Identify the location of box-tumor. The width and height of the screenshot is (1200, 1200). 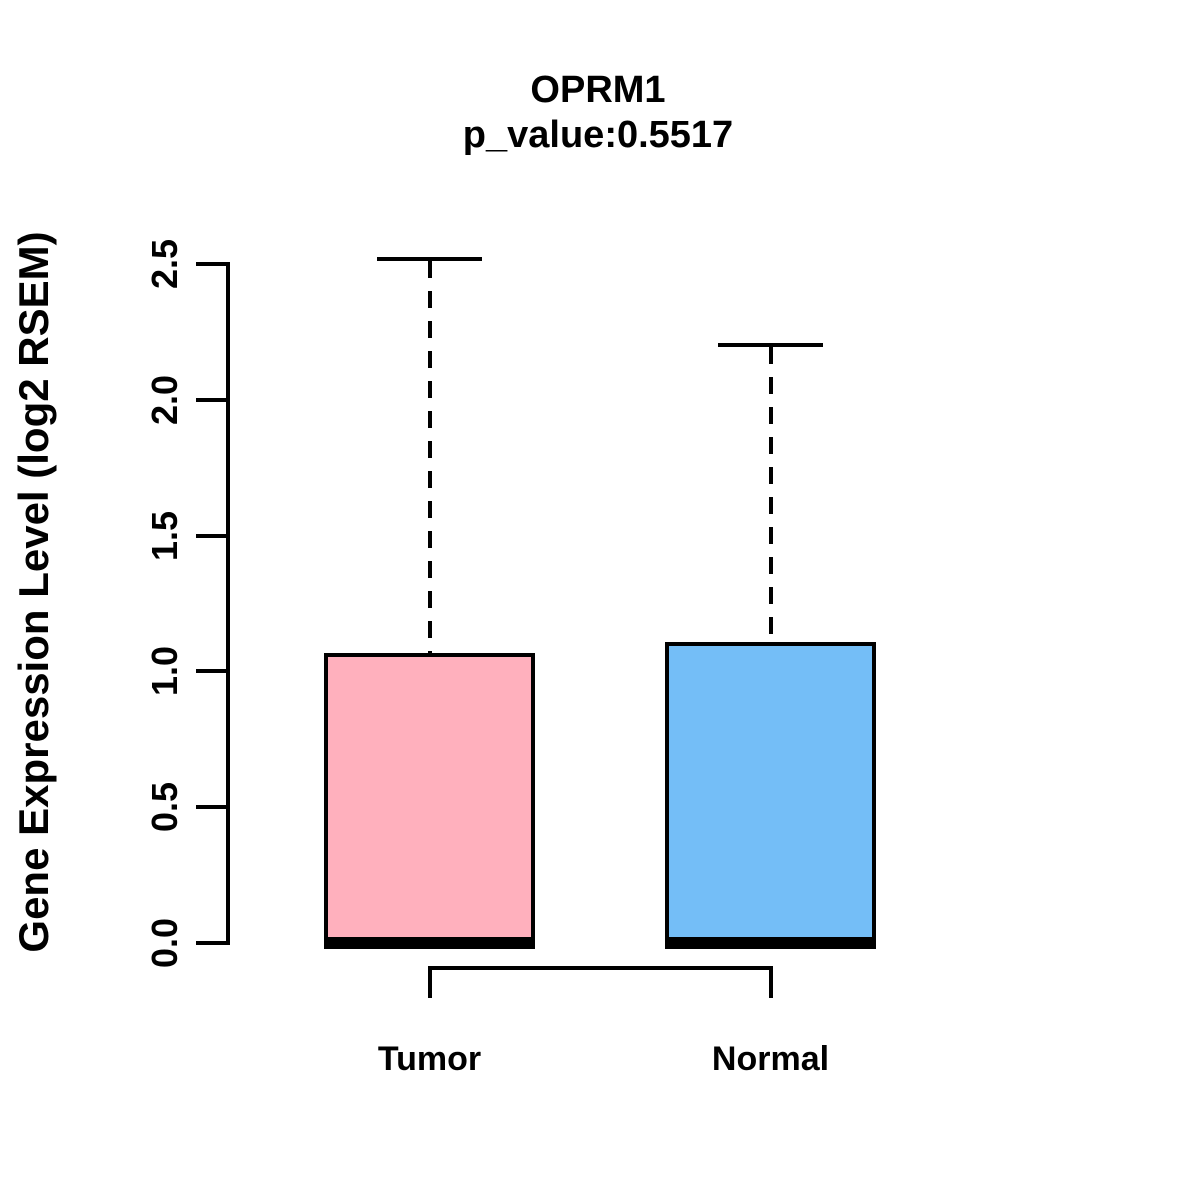
(429, 799).